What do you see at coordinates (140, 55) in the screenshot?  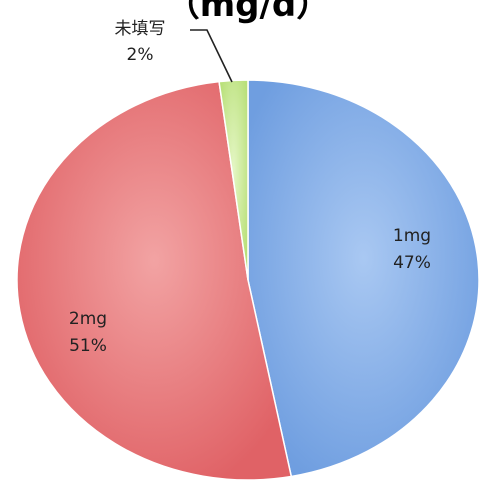 I see `slice-label-unfilled-percent: 2%` at bounding box center [140, 55].